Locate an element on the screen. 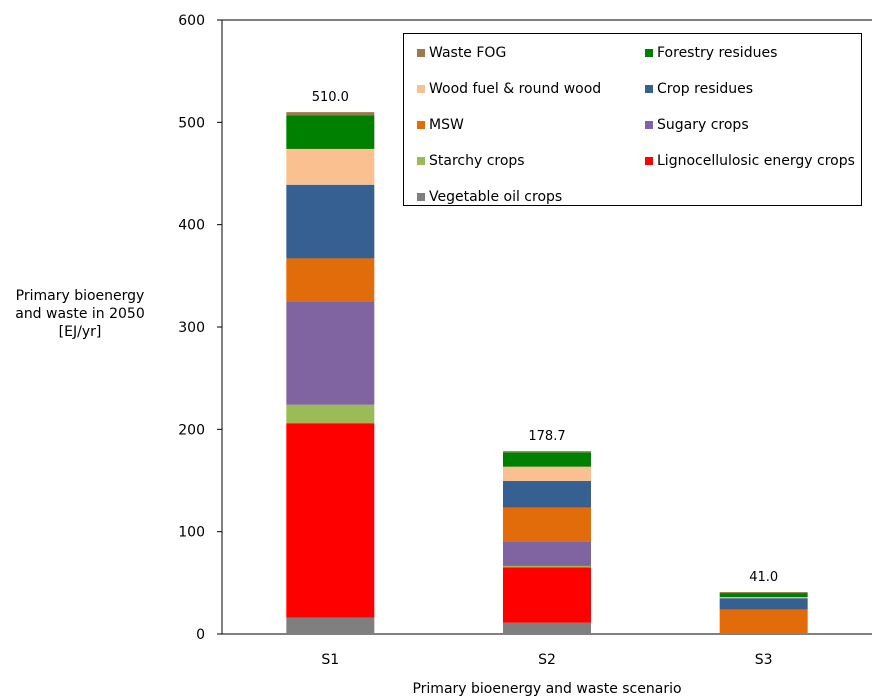 This screenshot has width=872, height=699. legend-label: Vegetable oil crops is located at coordinates (496, 197).